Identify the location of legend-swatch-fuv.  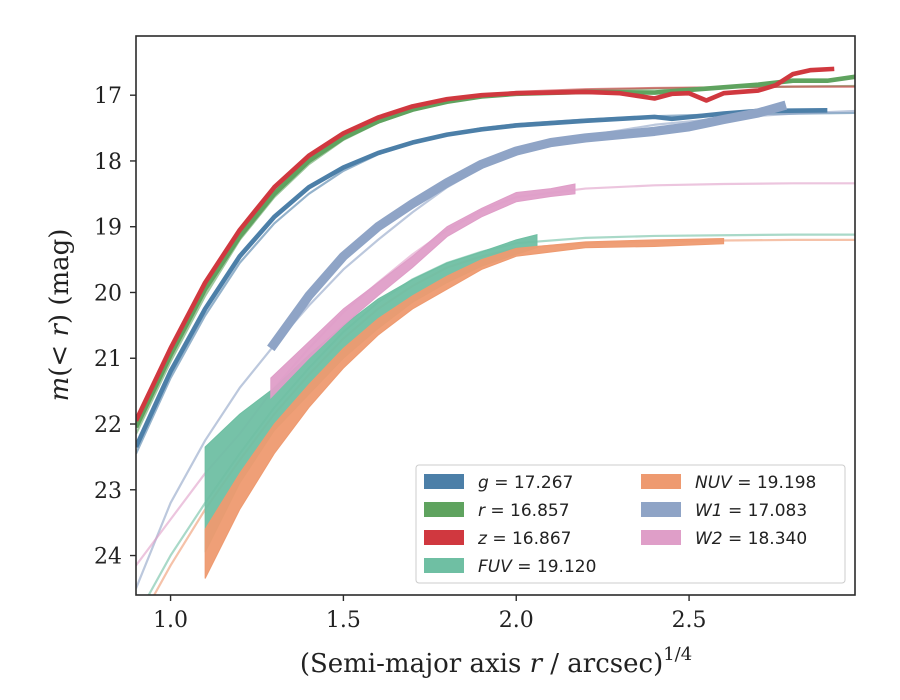
(444, 565).